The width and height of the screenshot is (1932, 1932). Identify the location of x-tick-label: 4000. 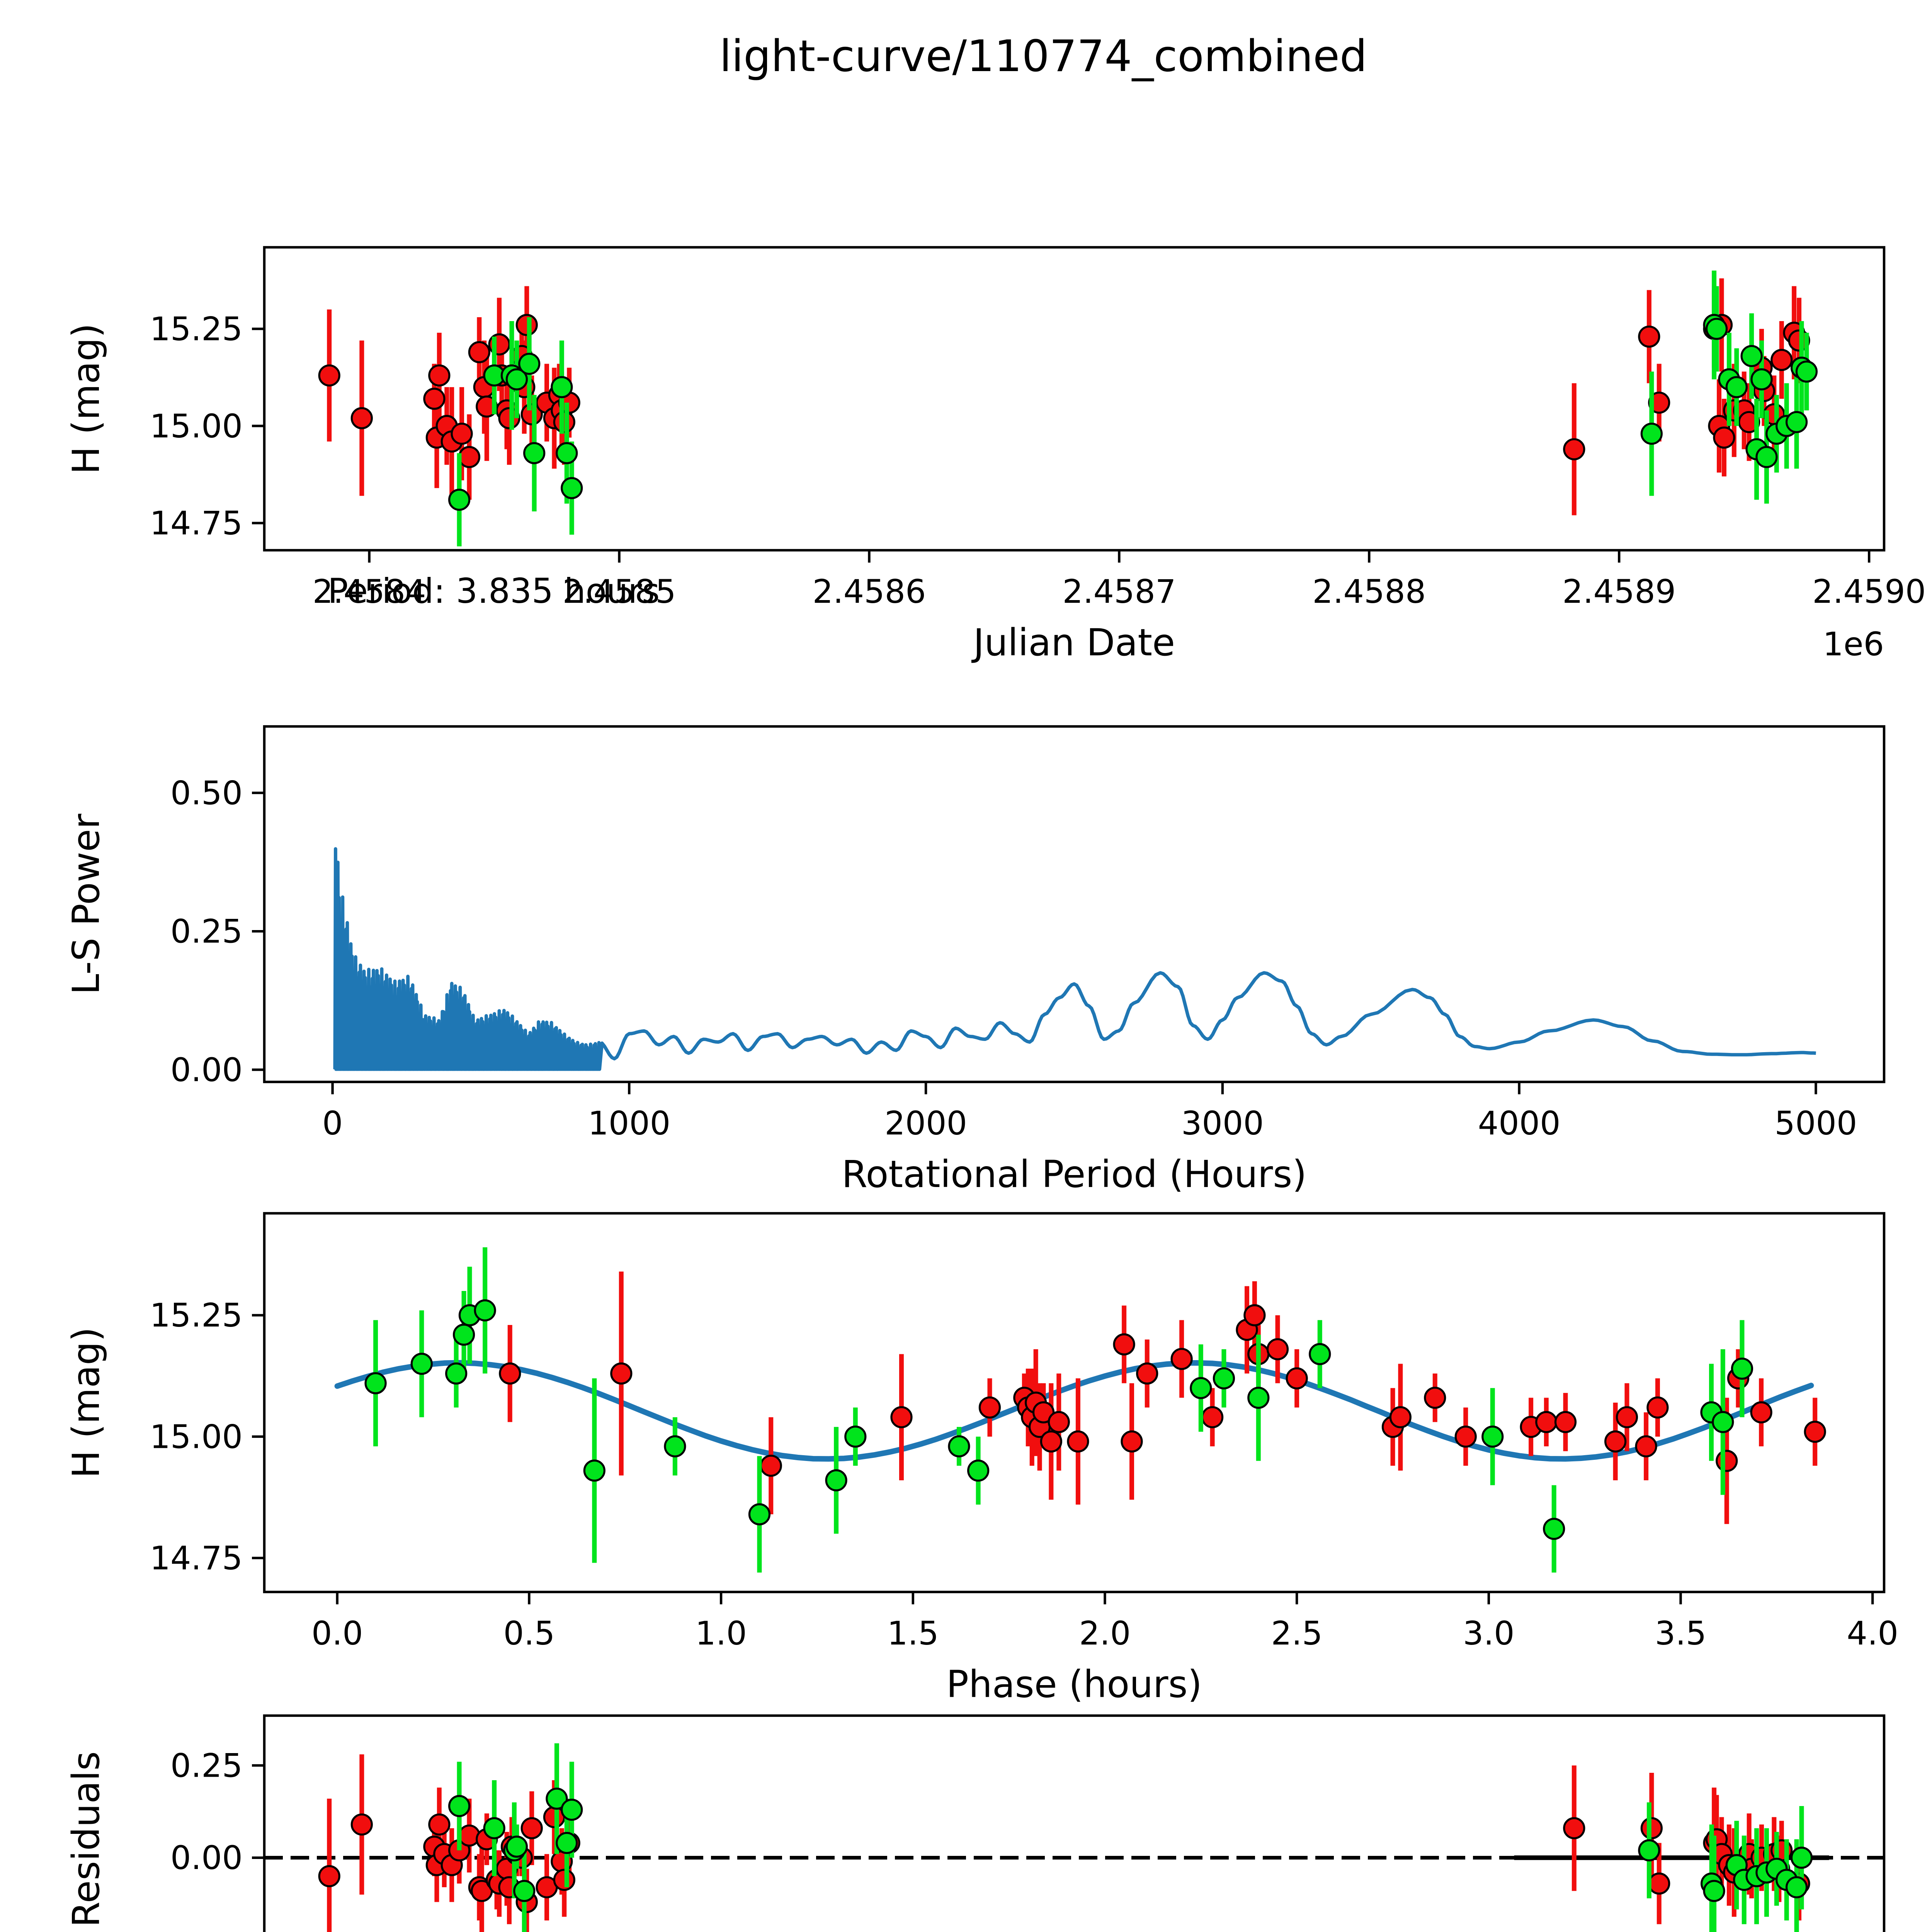
(1519, 1123).